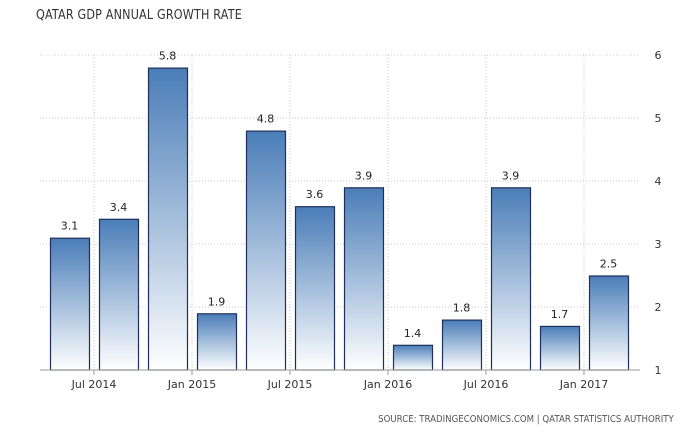 This screenshot has height=440, width=700. Describe the element at coordinates (119, 207) in the screenshot. I see `data-label: 3.4` at that location.